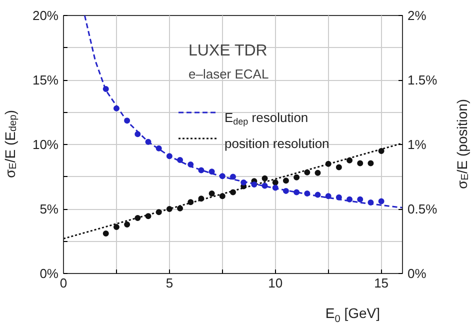 Image resolution: width=474 pixels, height=331 pixels. What do you see at coordinates (170, 283) in the screenshot?
I see `x-tick-label: 5` at bounding box center [170, 283].